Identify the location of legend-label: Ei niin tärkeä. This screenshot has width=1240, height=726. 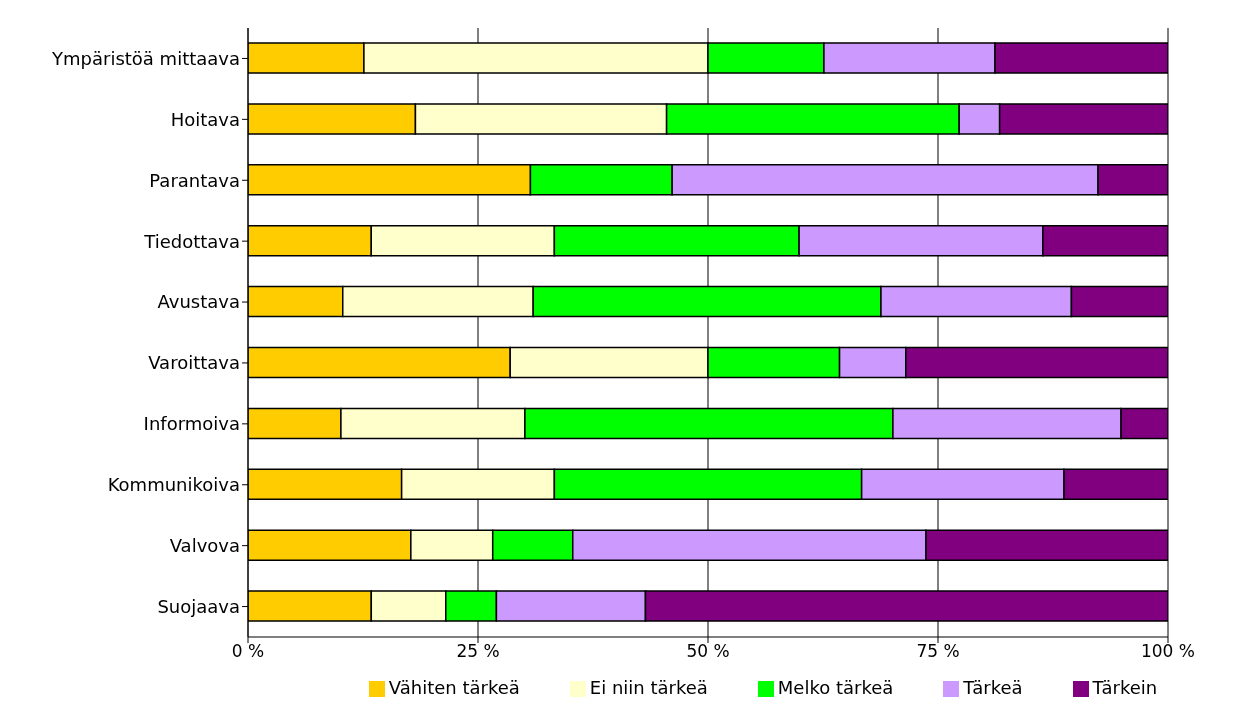
(648, 687).